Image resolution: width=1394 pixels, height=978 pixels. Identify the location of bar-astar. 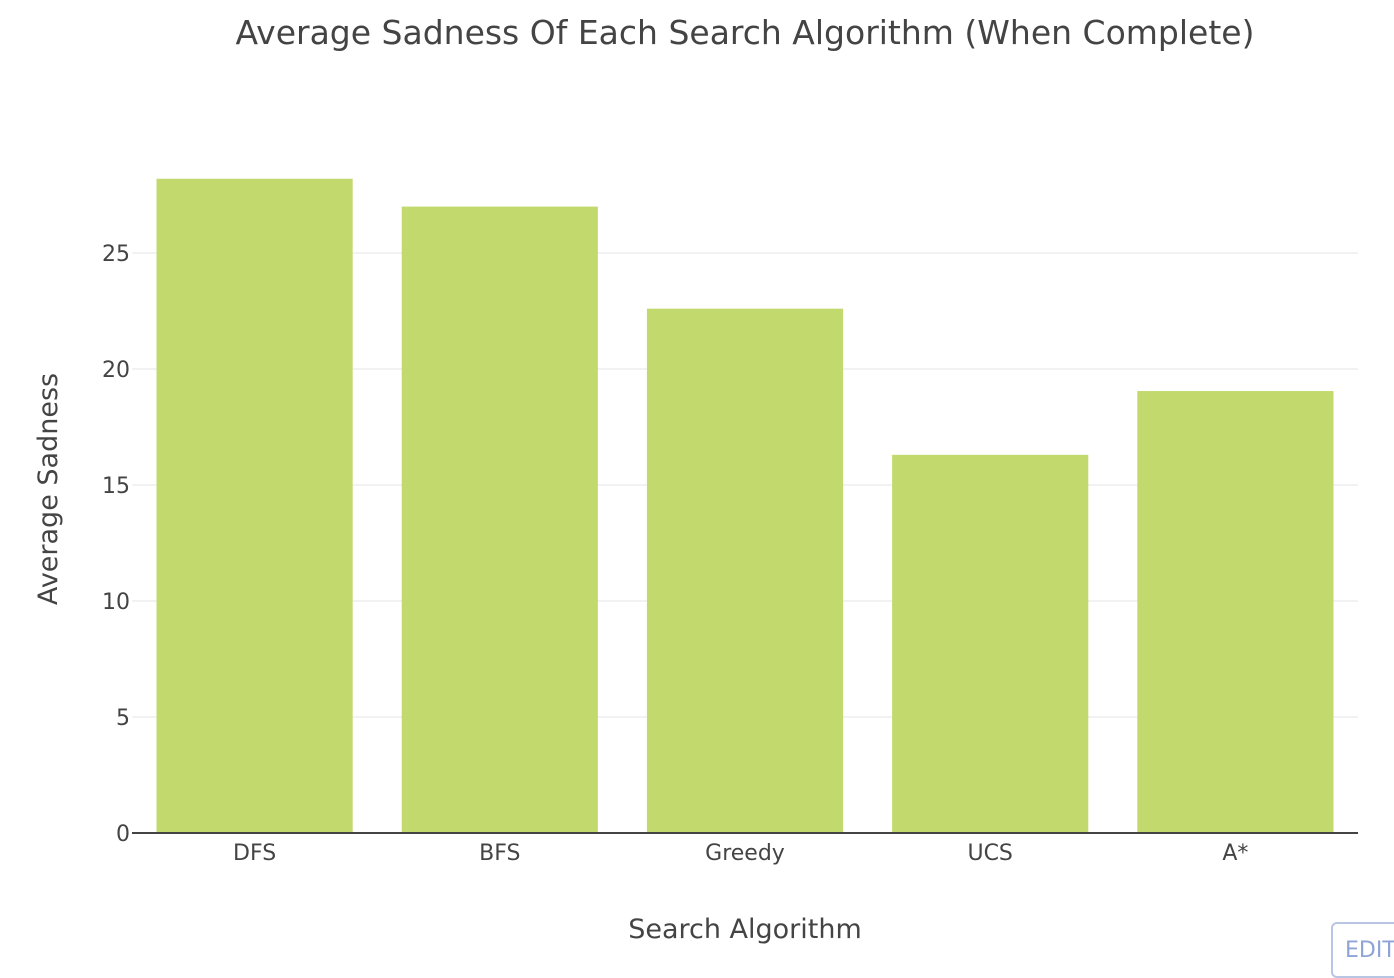
(1235, 612).